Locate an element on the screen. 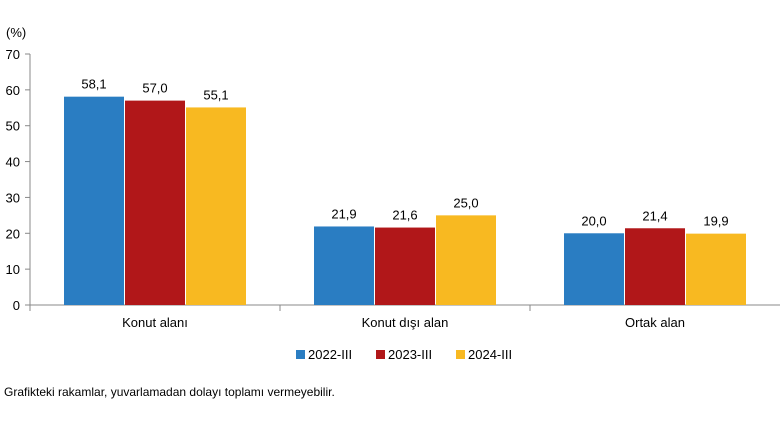  y-tick-label: 30 is located at coordinates (13, 197).